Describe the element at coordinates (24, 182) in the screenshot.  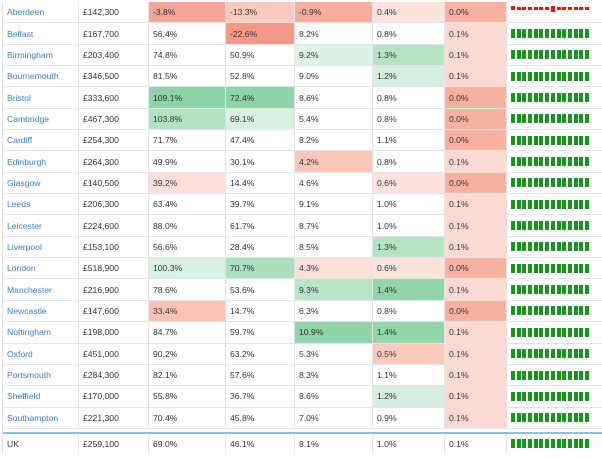
I see `city-link: Glasgow` at that location.